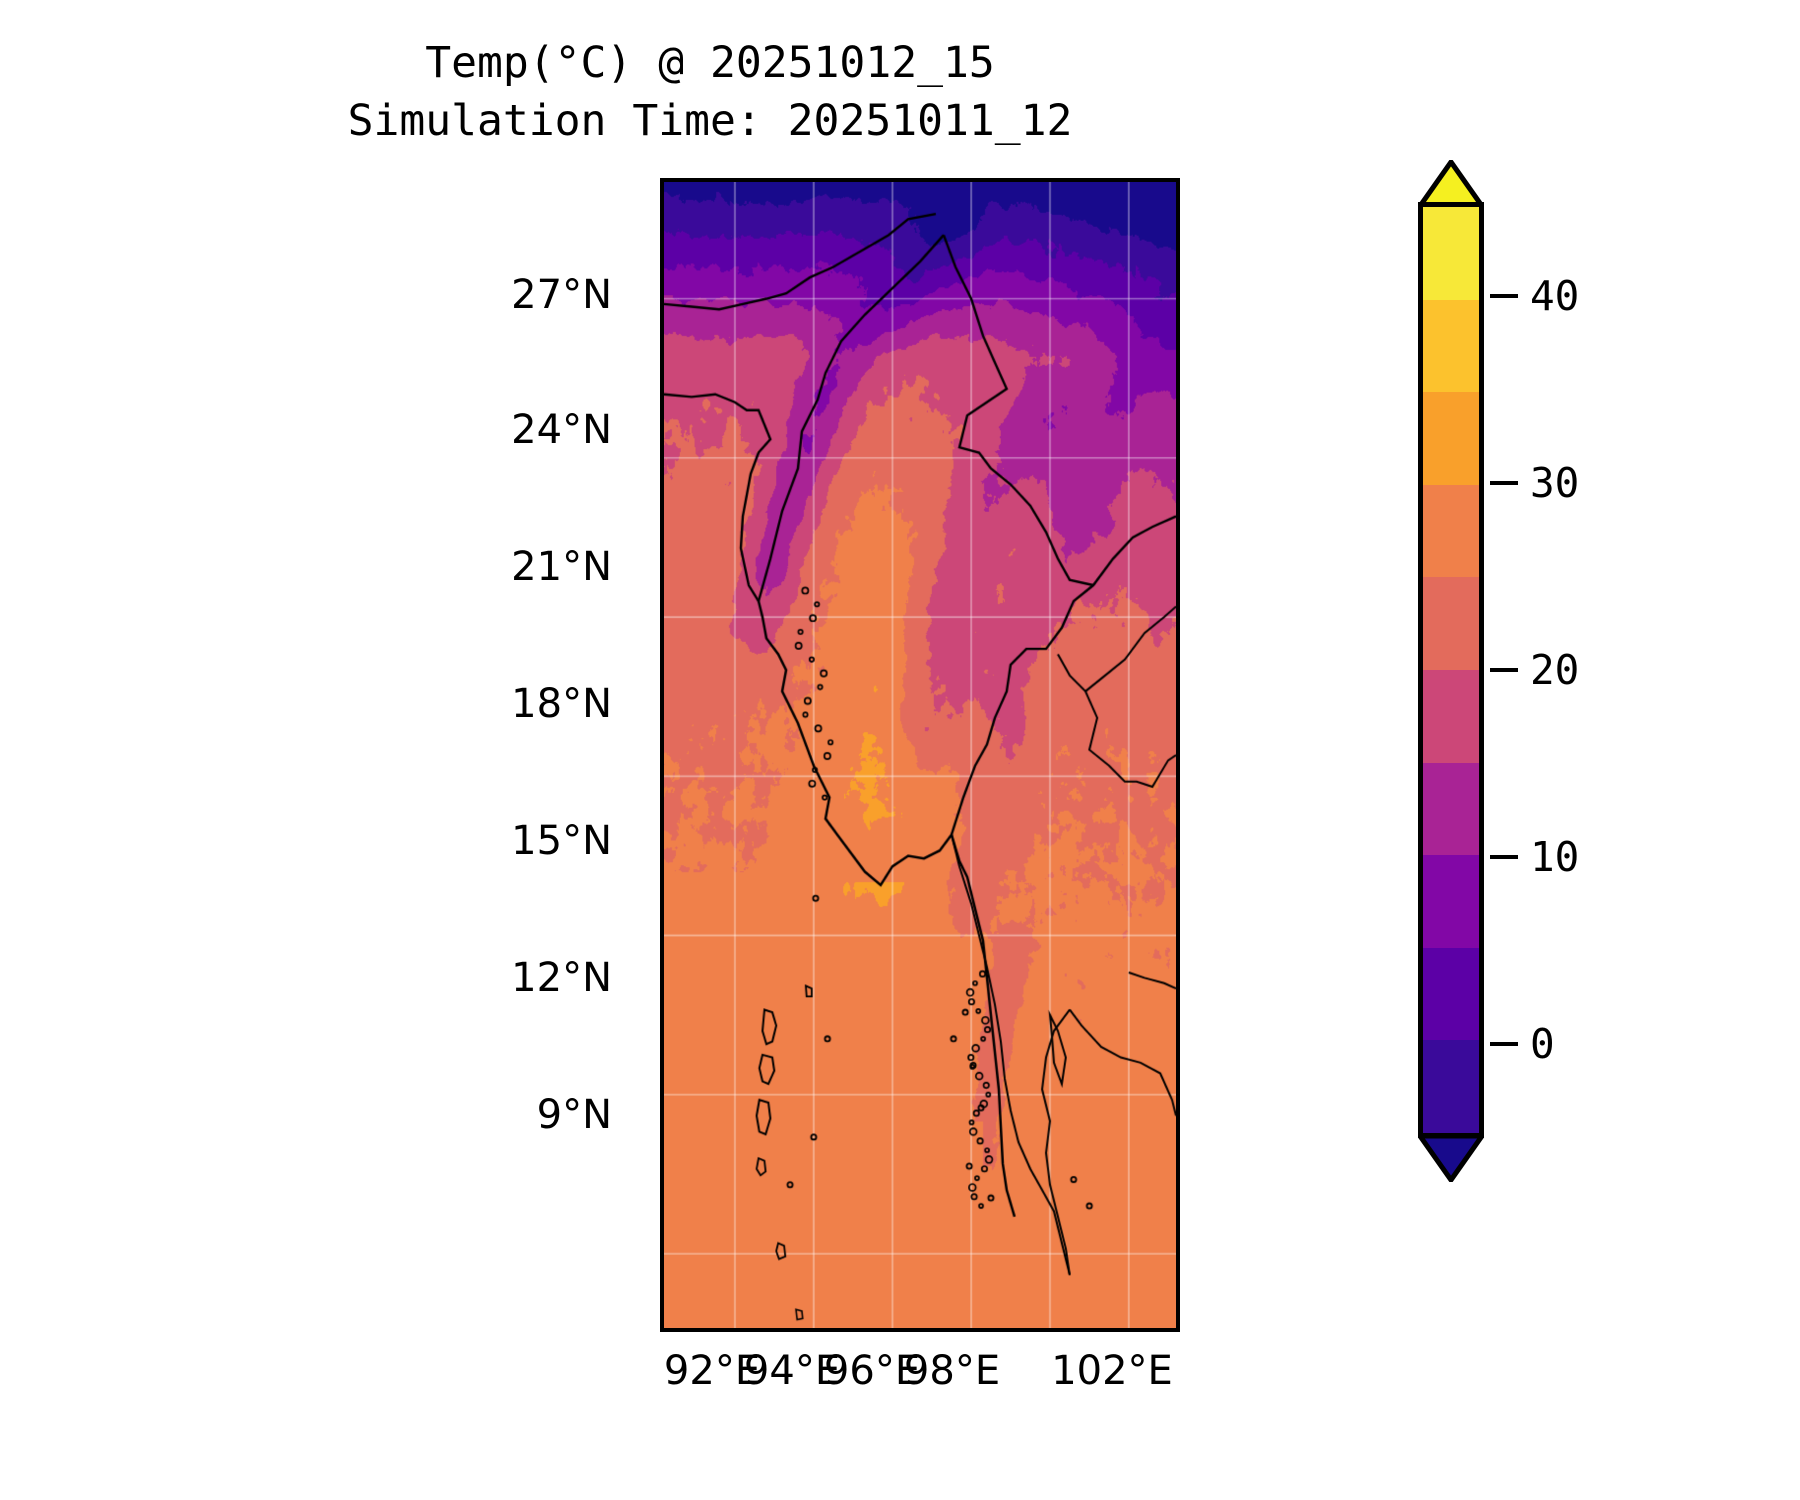  I want to click on xtick-label-98e: 98°E, so click(952, 1371).